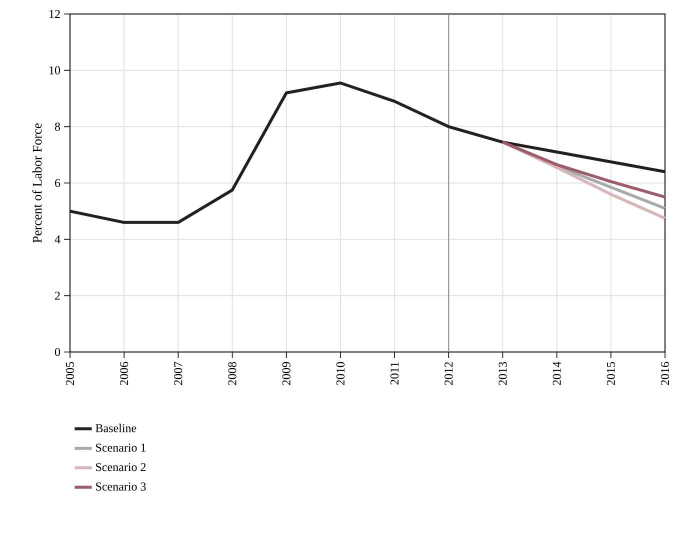 The width and height of the screenshot is (687, 542). What do you see at coordinates (57, 183) in the screenshot?
I see `y-tick-label: 6` at bounding box center [57, 183].